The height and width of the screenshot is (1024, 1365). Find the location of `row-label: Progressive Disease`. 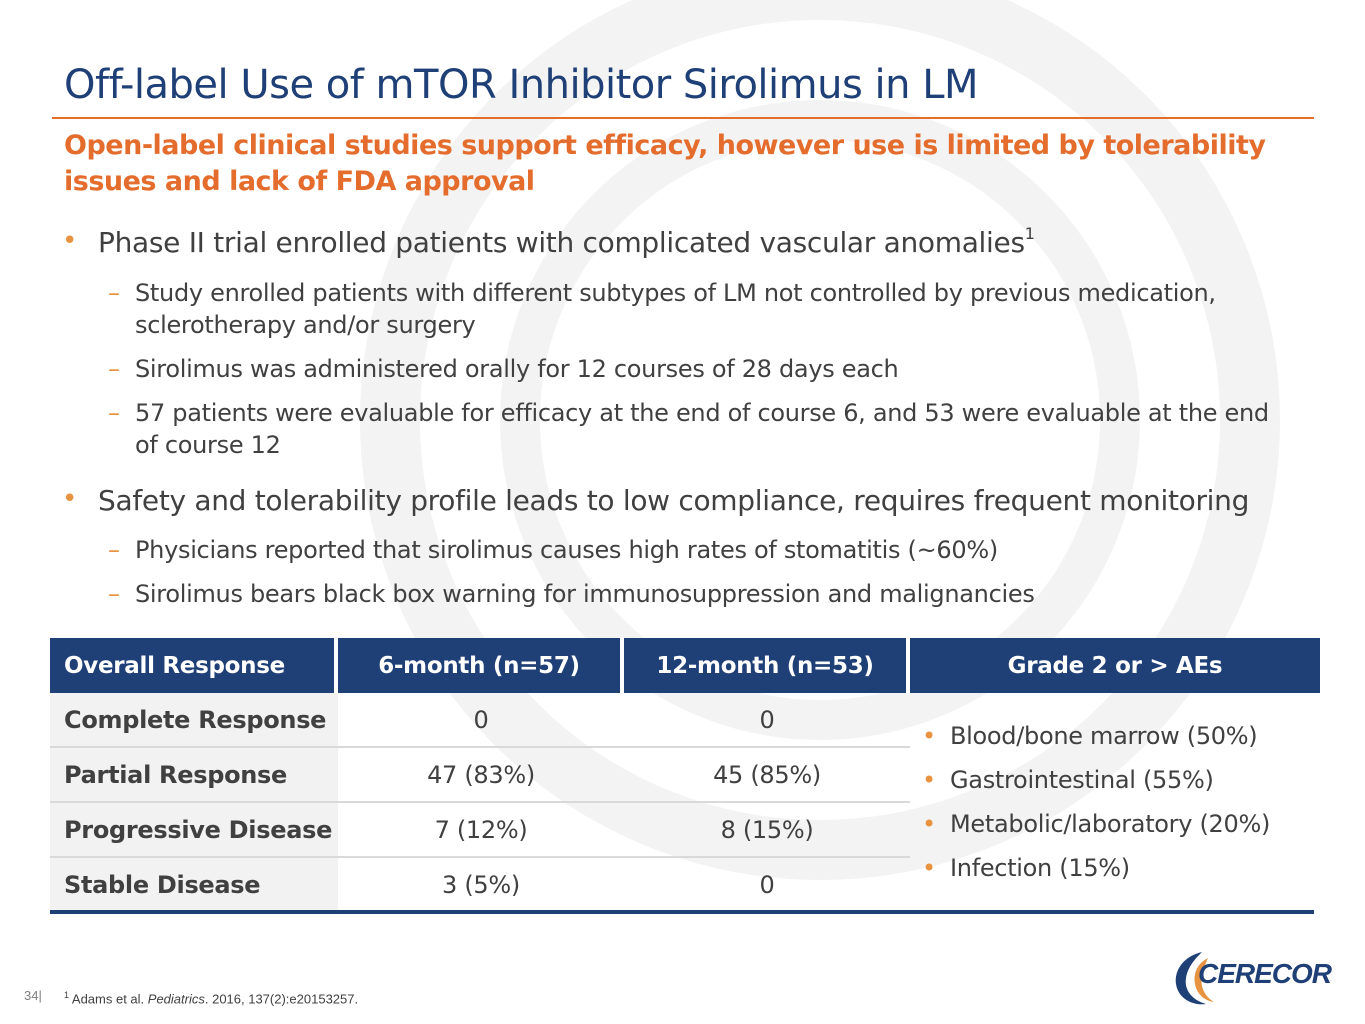

row-label: Progressive Disease is located at coordinates (194, 830).